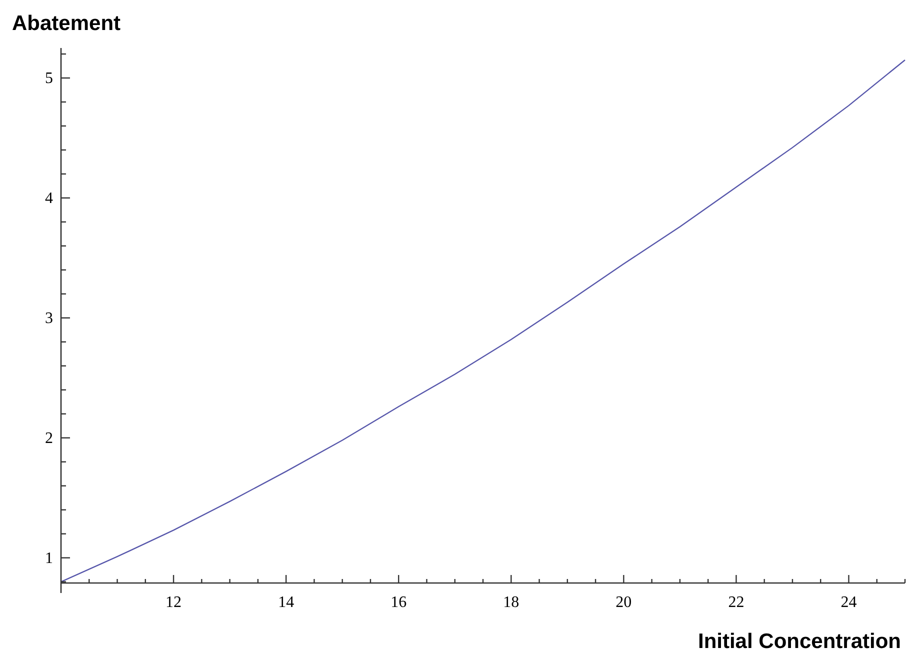  What do you see at coordinates (174, 602) in the screenshot?
I see `x-tick-label: 12` at bounding box center [174, 602].